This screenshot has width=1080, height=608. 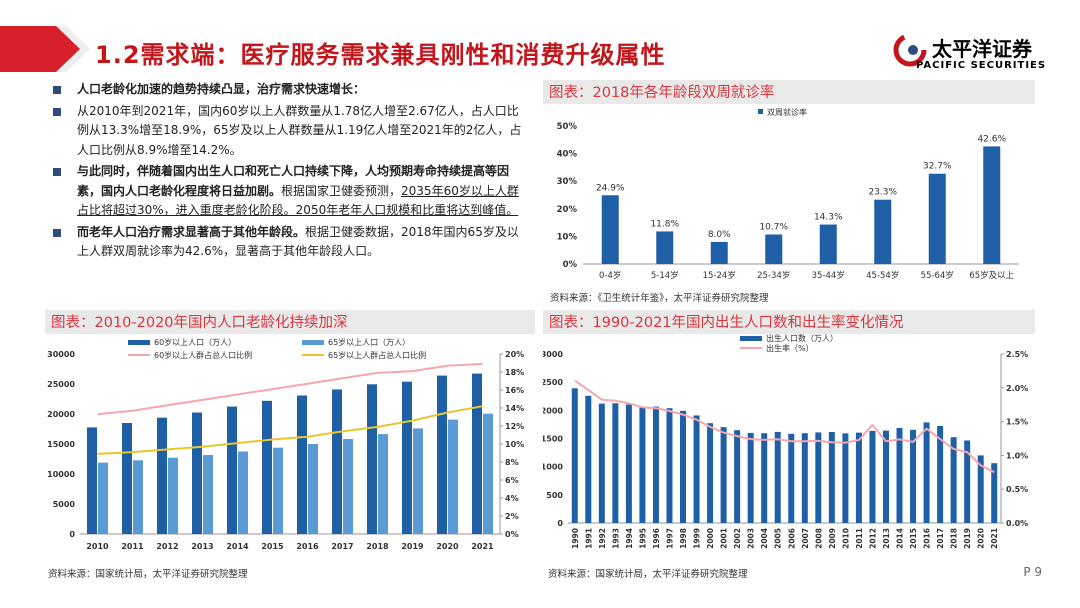 What do you see at coordinates (610, 275) in the screenshot?
I see `x-tick-label: 0-4岁` at bounding box center [610, 275].